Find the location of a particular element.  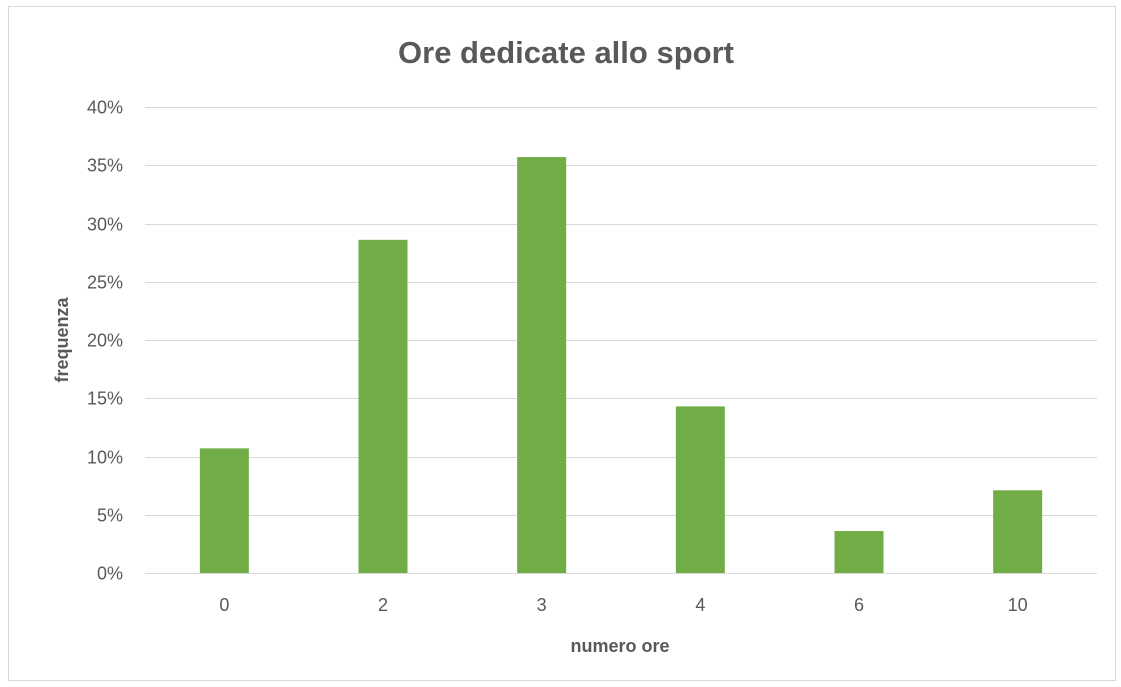

x-axis-ticks: 0 2 3 4 6 10 is located at coordinates (623, 605).